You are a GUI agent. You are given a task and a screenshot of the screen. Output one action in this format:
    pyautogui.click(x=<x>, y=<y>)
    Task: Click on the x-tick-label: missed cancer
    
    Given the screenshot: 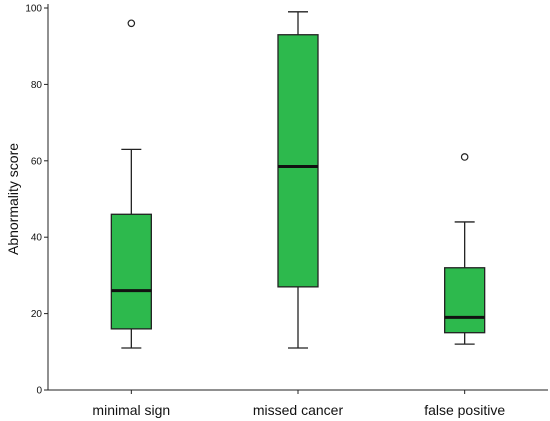 What is the action you would take?
    pyautogui.click(x=298, y=410)
    